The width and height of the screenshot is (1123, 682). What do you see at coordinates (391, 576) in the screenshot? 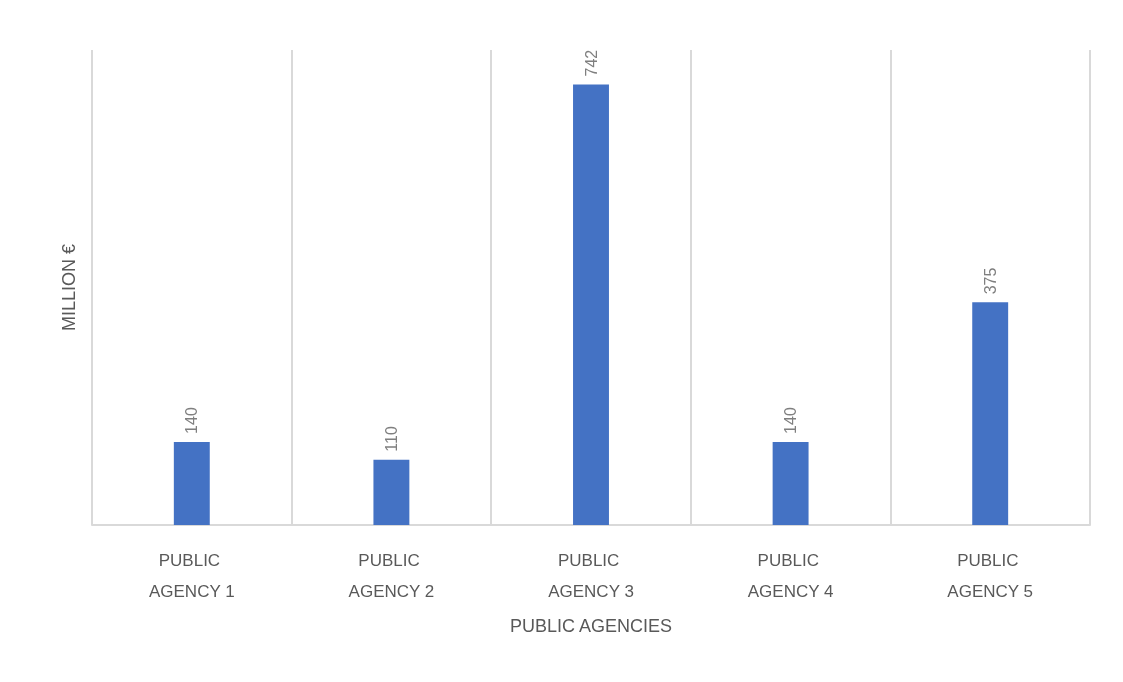
I see `x-tick-label: PUBLIC AGENCY 2` at bounding box center [391, 576].